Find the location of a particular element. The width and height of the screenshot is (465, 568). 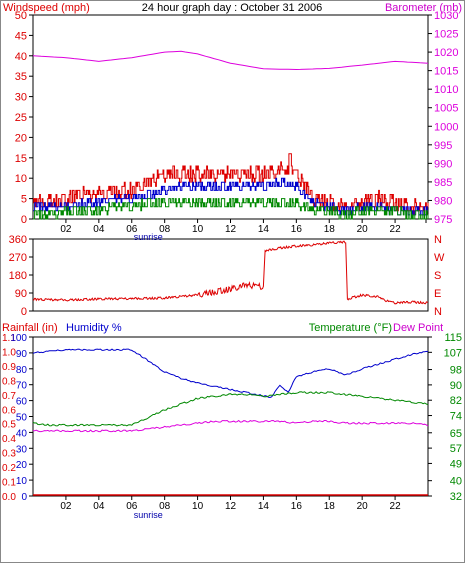

direction-left-ticks: 0 90 180 270 360 is located at coordinates (21, 276).